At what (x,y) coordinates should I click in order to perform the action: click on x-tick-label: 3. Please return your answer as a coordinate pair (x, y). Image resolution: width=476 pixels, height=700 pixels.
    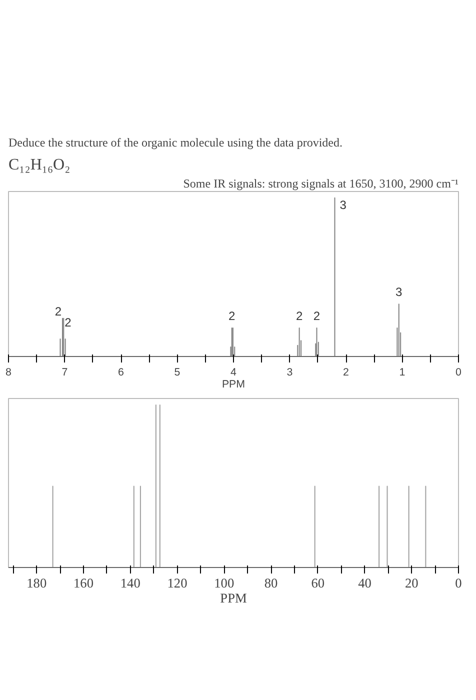
    Looking at the image, I should click on (289, 372).